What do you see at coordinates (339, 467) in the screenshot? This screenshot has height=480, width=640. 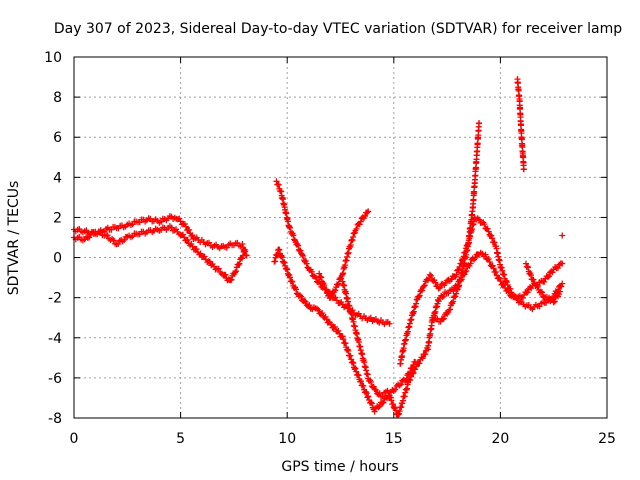 I see `x-axis-label: GPS time / hours` at bounding box center [339, 467].